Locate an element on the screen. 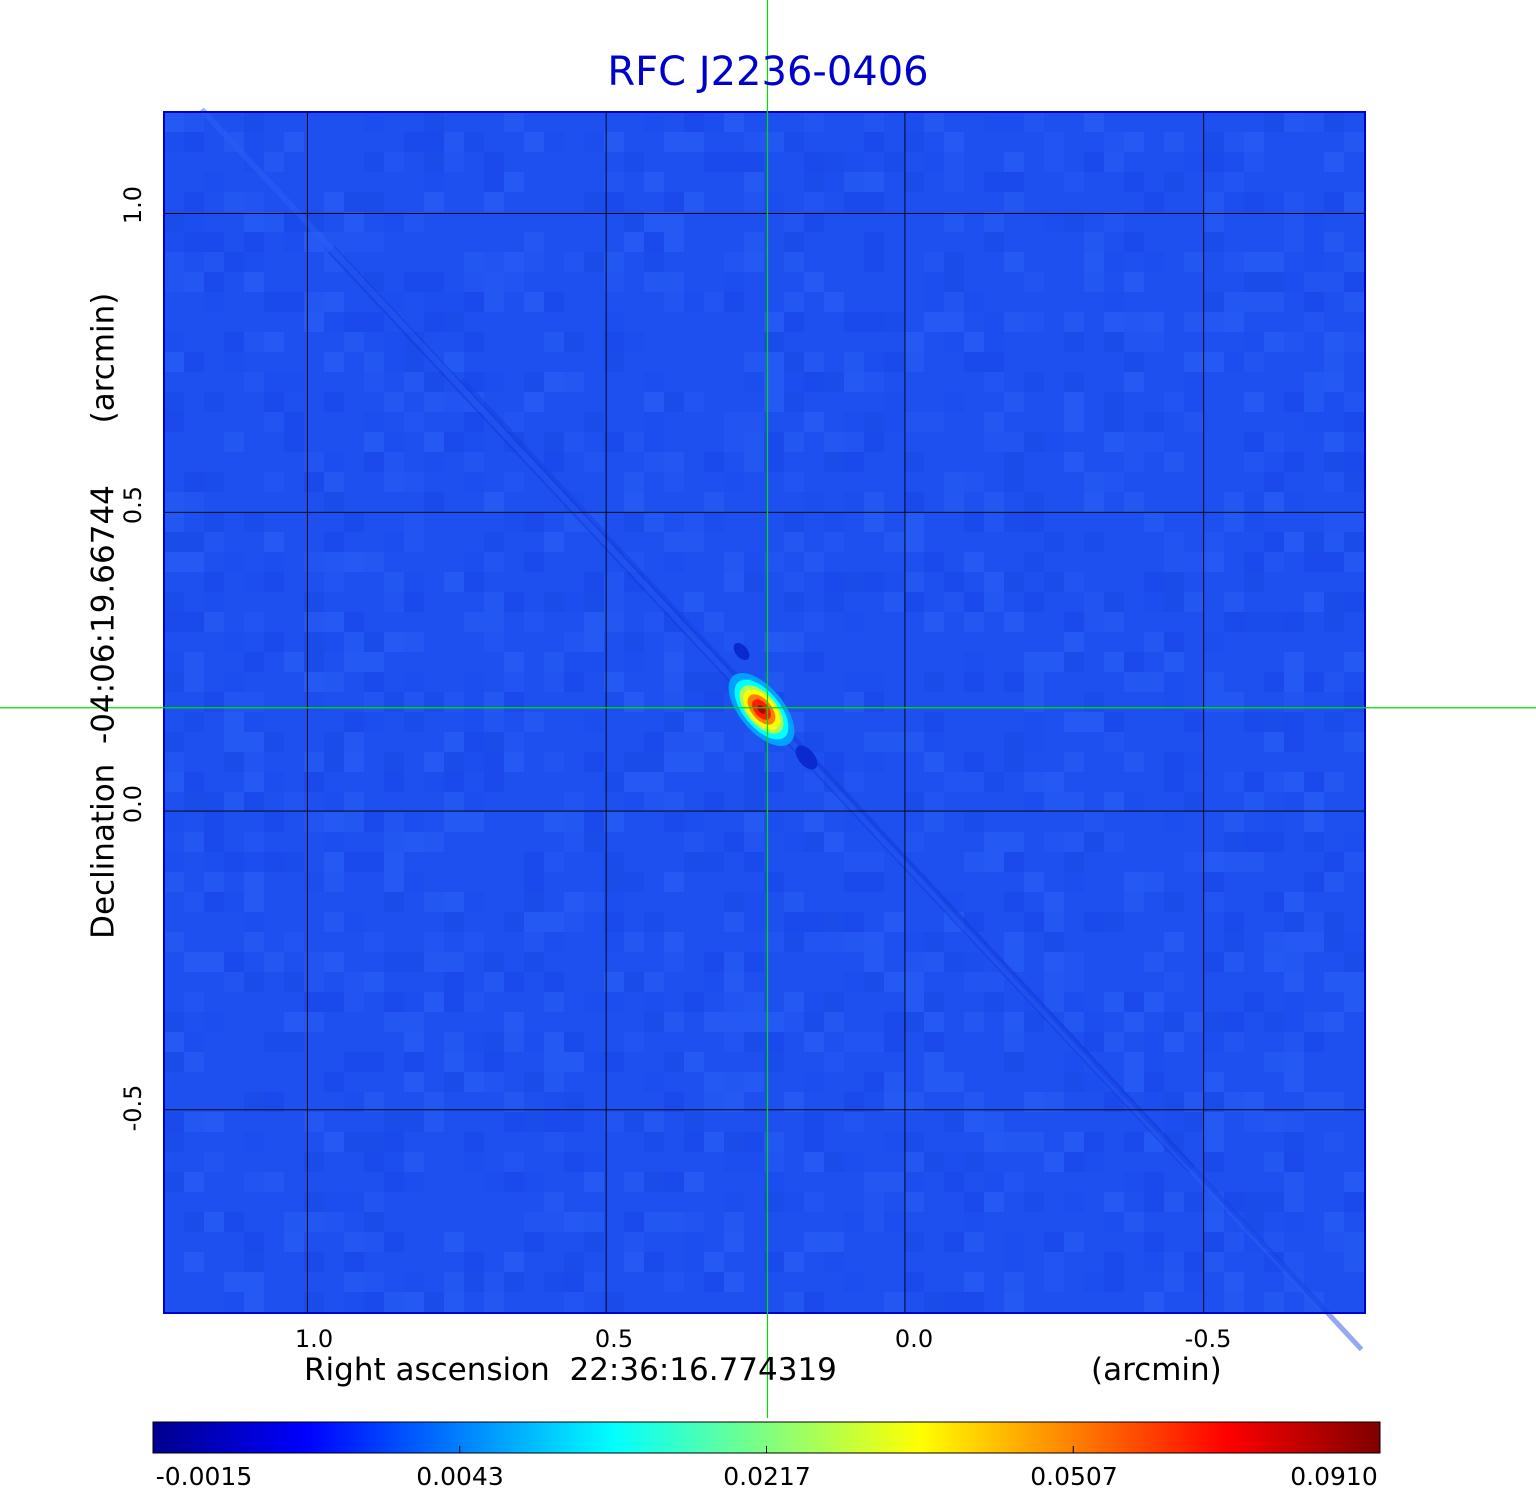 The height and width of the screenshot is (1511, 1536). colorbar-tick-label: 0.0507 is located at coordinates (1074, 1476).